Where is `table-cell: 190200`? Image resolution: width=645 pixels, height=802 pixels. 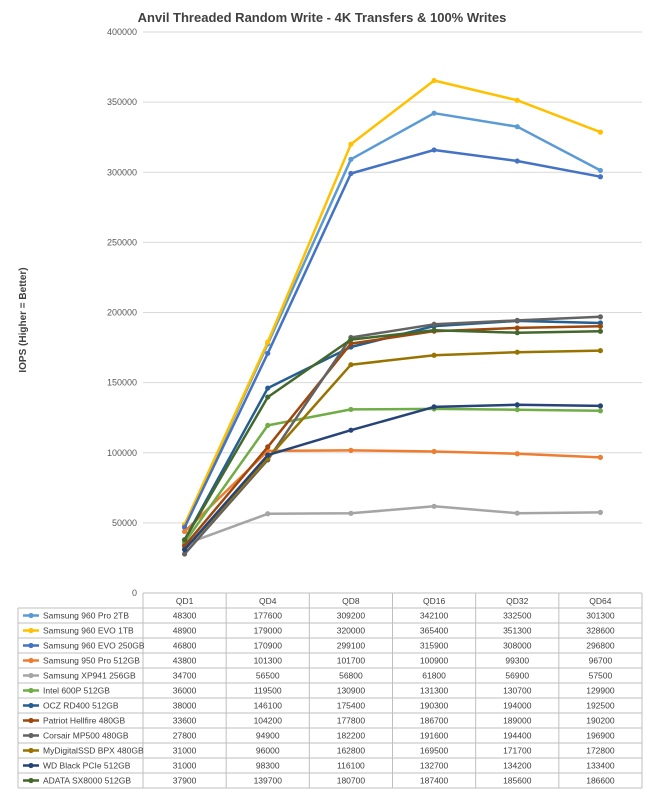 table-cell: 190200 is located at coordinates (600, 721).